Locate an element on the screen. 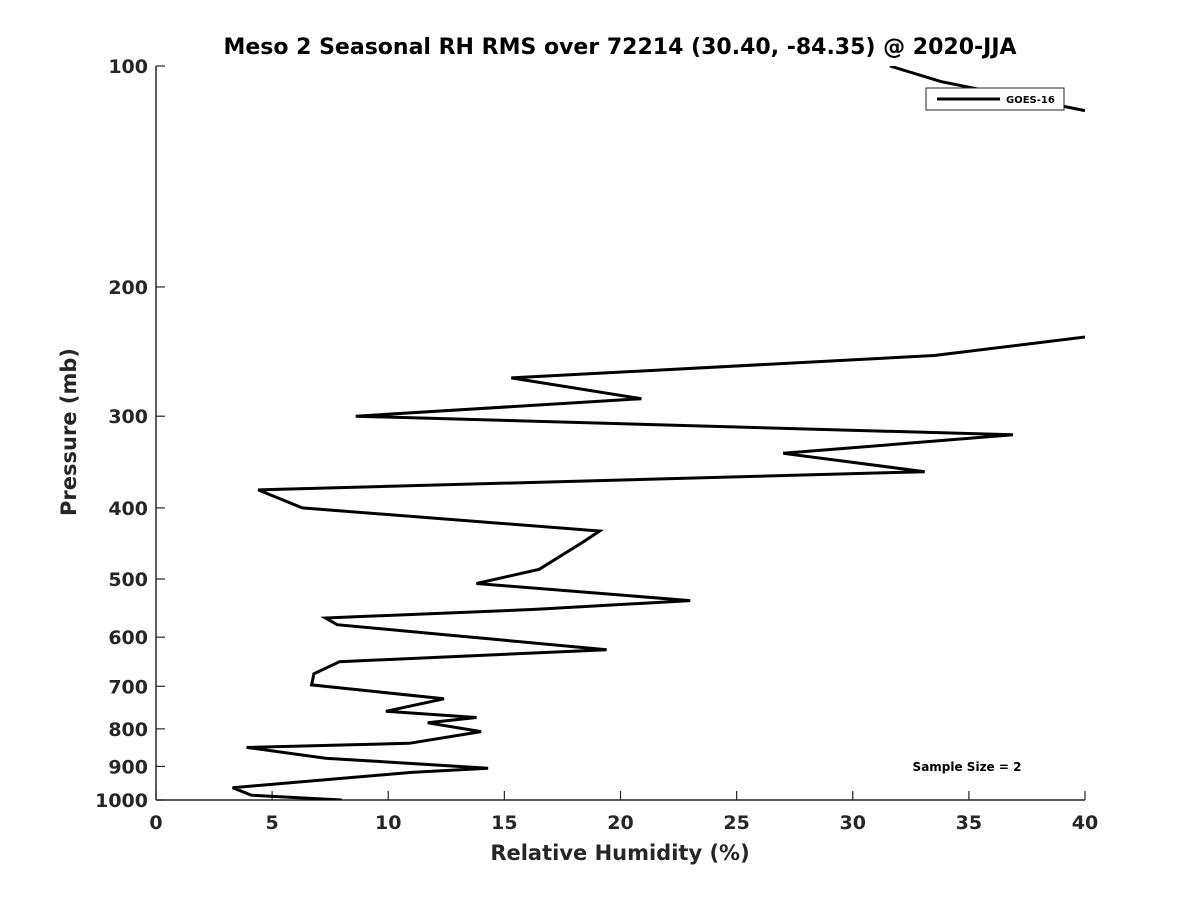 This screenshot has height=900, width=1200. y-tick-label: 1000 is located at coordinates (121, 801).